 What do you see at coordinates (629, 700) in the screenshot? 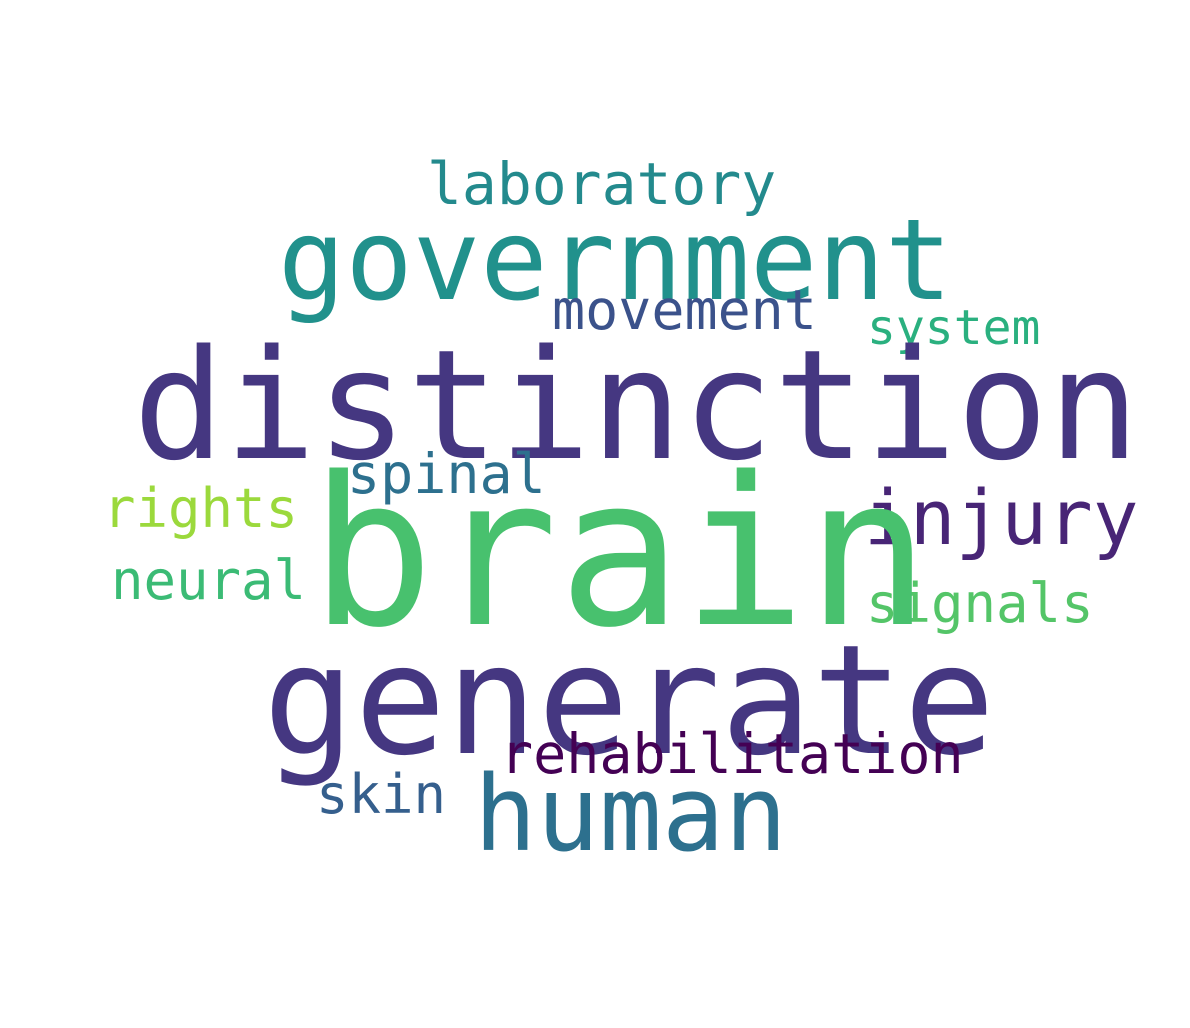
I see `word-generate: generate` at bounding box center [629, 700].